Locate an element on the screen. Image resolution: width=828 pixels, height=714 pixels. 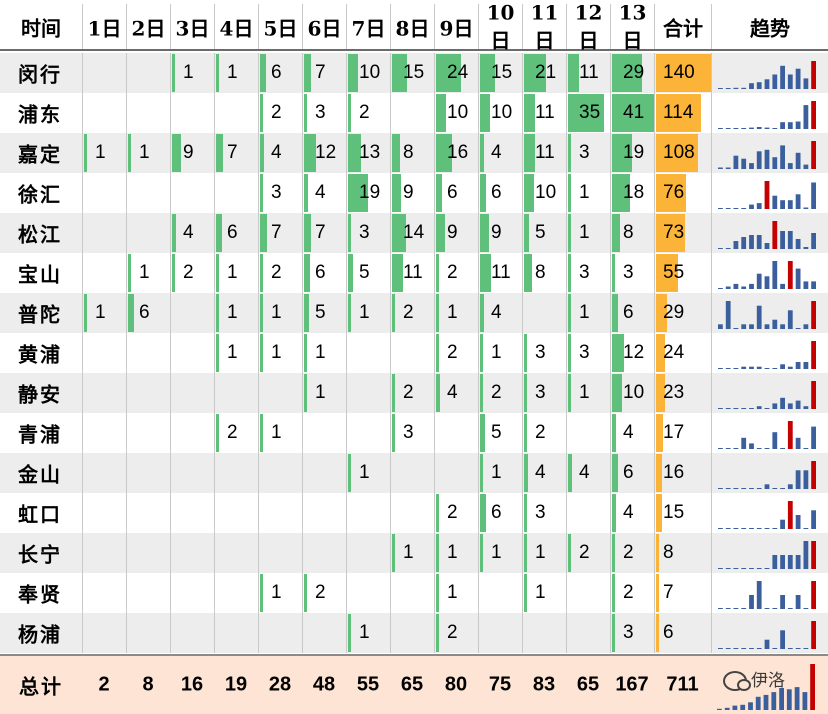
row-total-cell: 23 is located at coordinates (682, 393).